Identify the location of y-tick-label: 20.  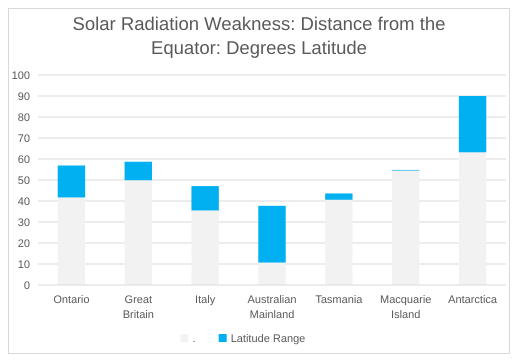
(24, 244).